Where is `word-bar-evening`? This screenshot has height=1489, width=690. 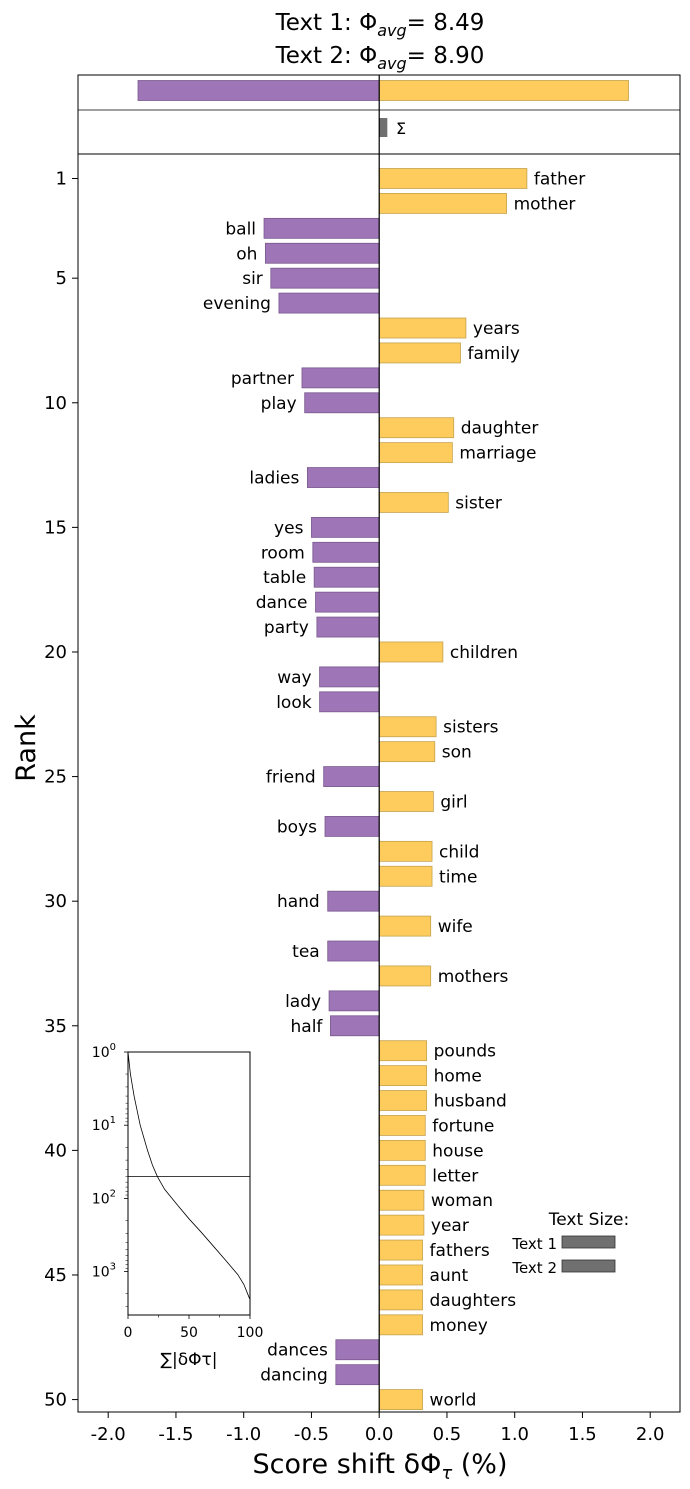 word-bar-evening is located at coordinates (329, 303).